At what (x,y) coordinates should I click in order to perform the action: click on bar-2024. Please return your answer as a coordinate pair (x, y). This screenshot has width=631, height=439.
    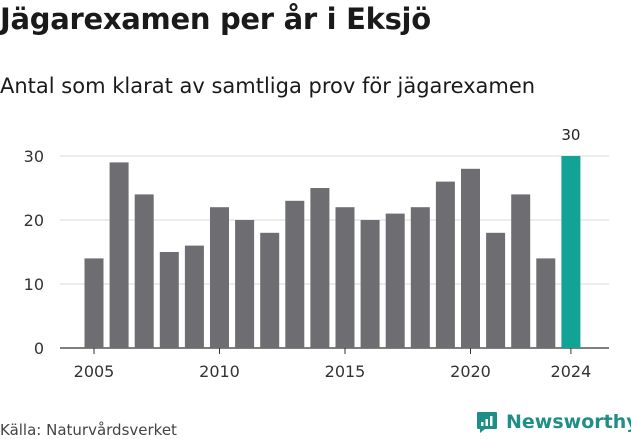
    Looking at the image, I should click on (571, 252).